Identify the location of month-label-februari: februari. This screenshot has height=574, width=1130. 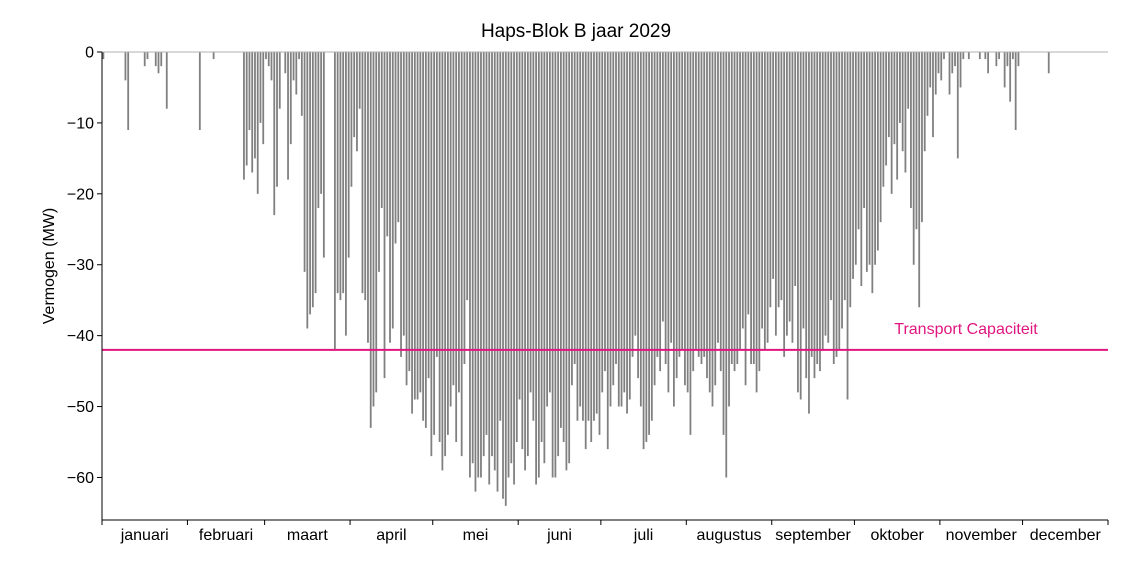
(226, 535).